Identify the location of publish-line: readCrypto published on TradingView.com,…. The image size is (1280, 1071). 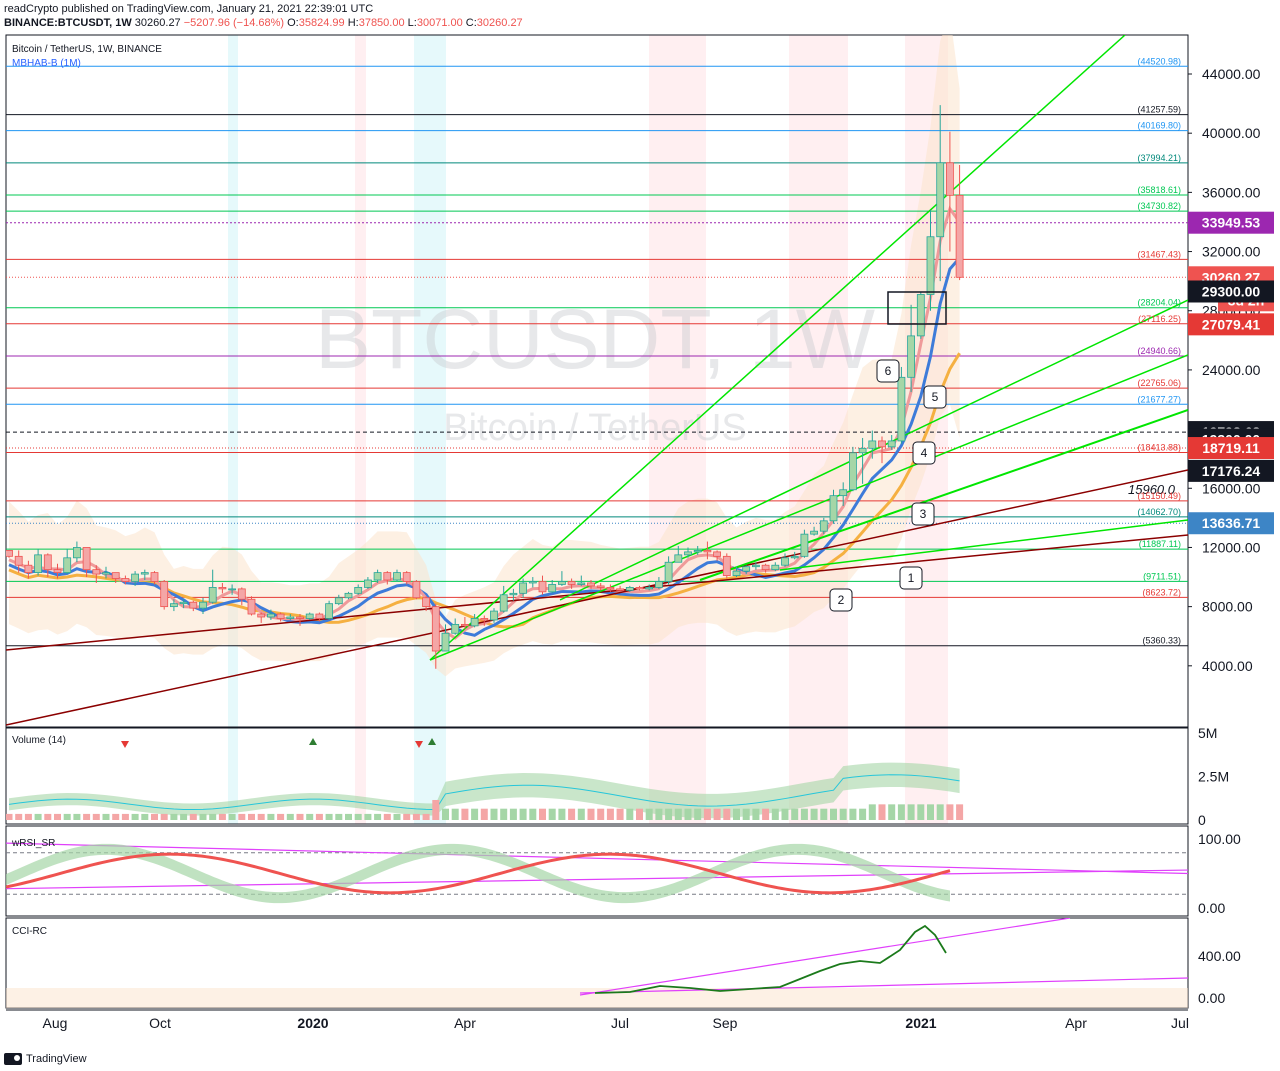
(189, 9).